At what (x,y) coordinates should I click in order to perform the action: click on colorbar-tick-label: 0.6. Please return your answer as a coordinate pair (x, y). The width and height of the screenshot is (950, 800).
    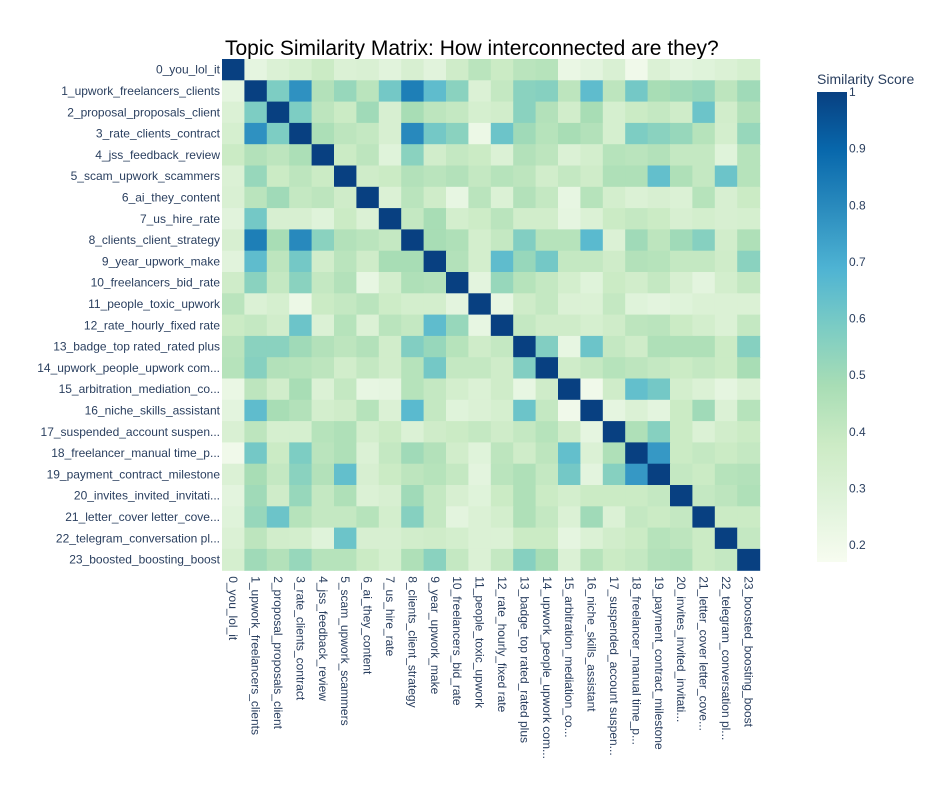
    Looking at the image, I should click on (857, 319).